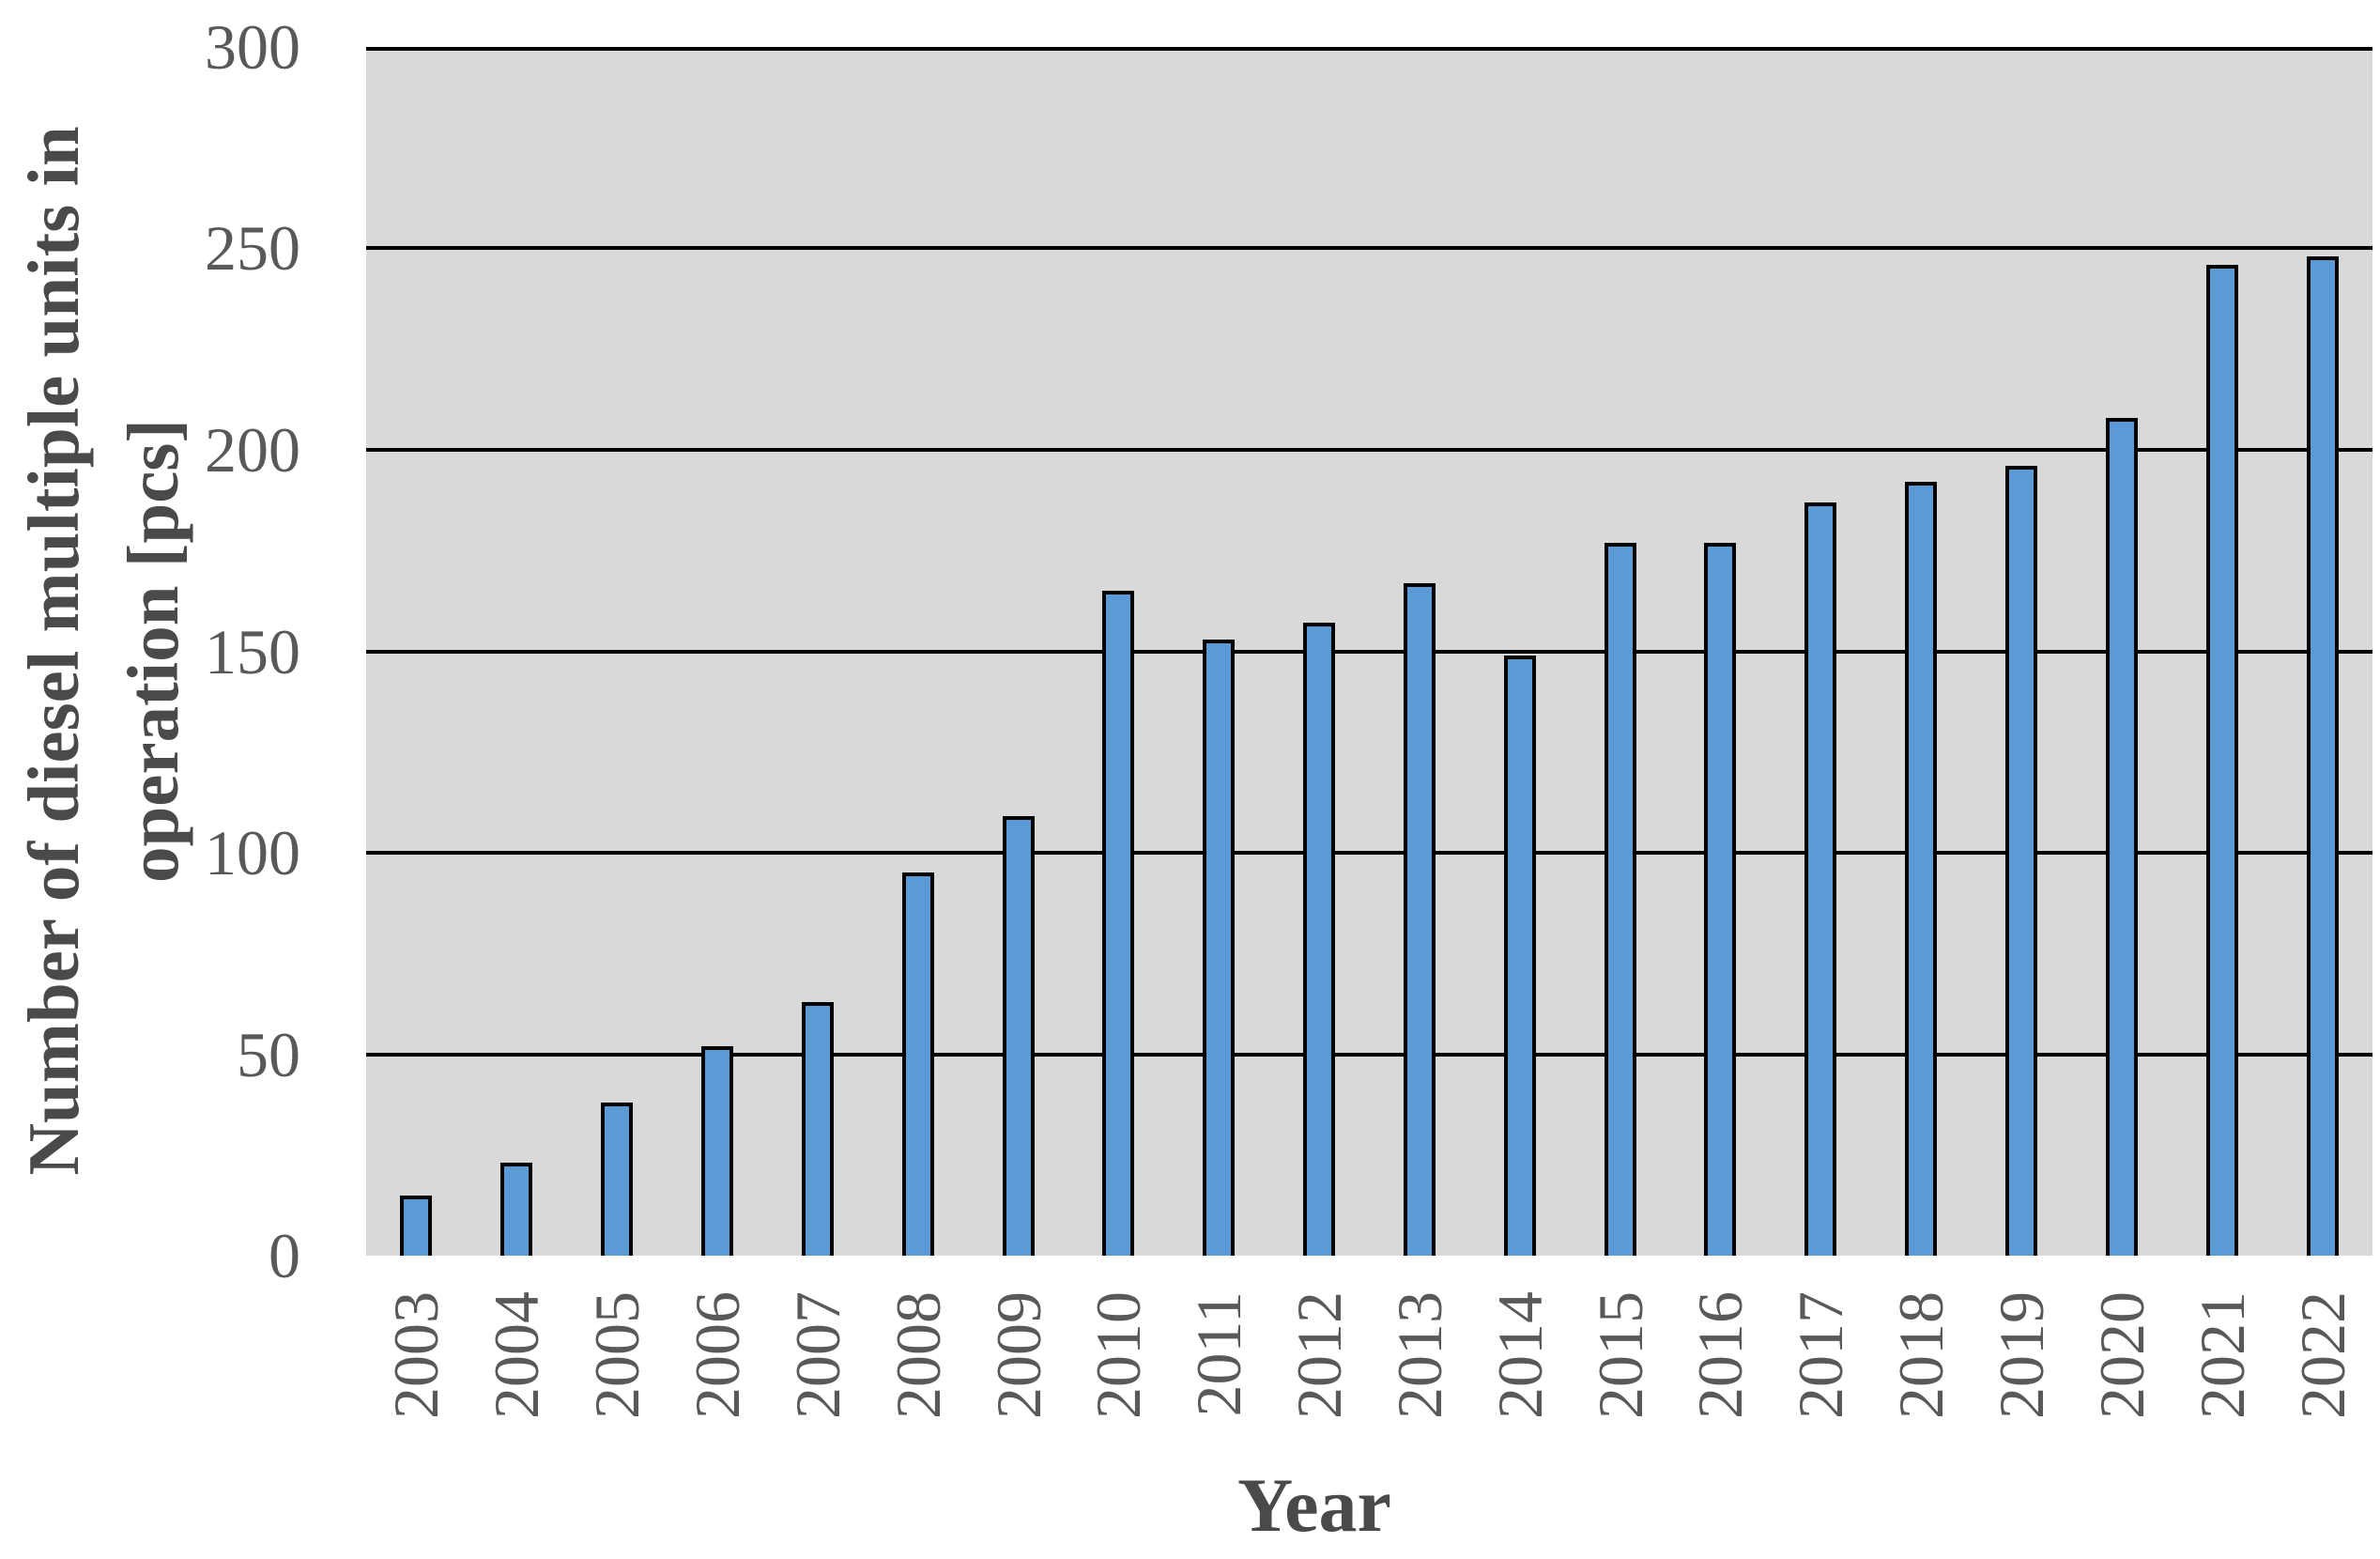  I want to click on x-tick-label-2003: 2003, so click(416, 1355).